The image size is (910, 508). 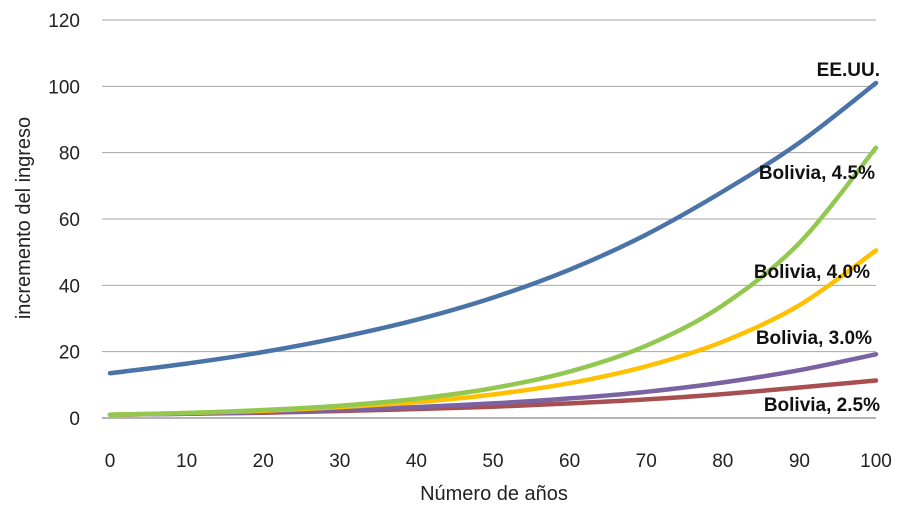 I want to click on x-tick-label: 0, so click(x=110, y=461).